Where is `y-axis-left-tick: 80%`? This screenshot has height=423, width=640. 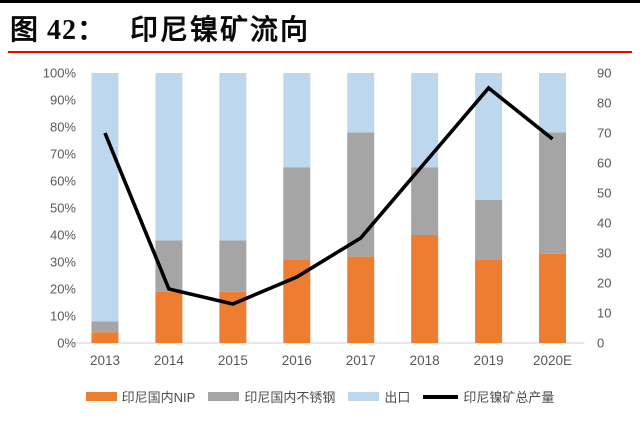 y-axis-left-tick: 80% is located at coordinates (63, 127).